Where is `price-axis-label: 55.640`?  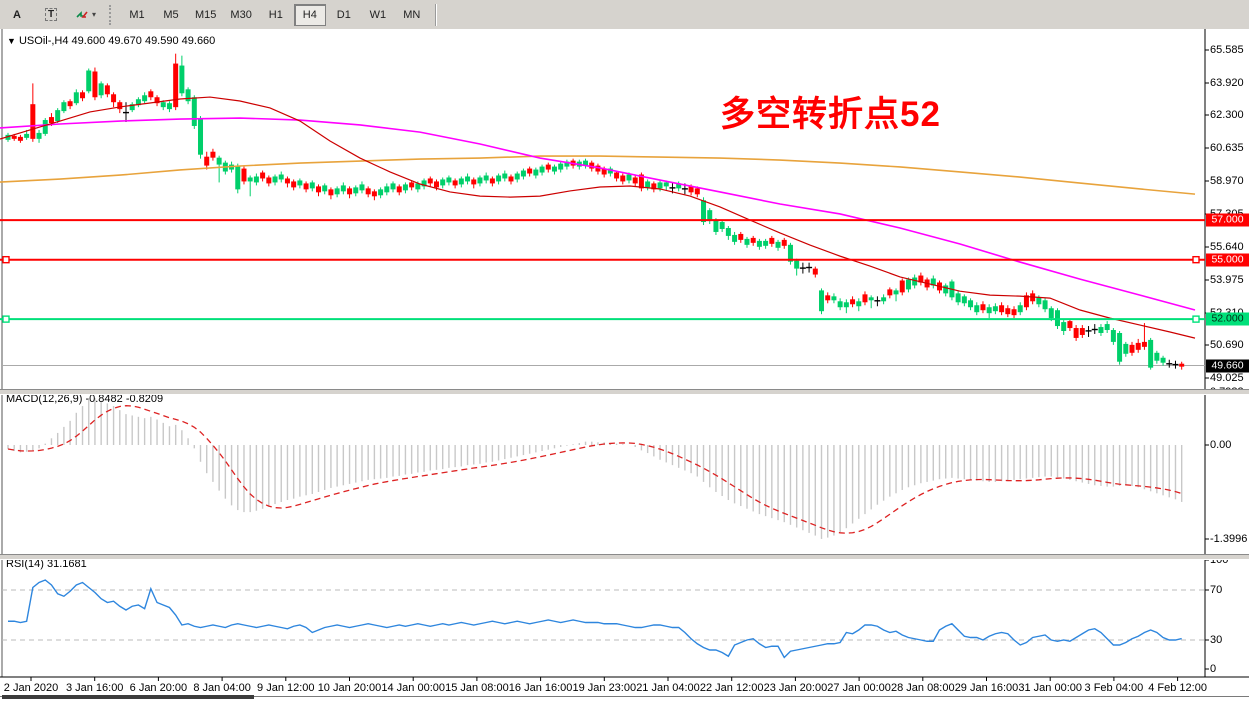
price-axis-label: 55.640 is located at coordinates (1227, 247).